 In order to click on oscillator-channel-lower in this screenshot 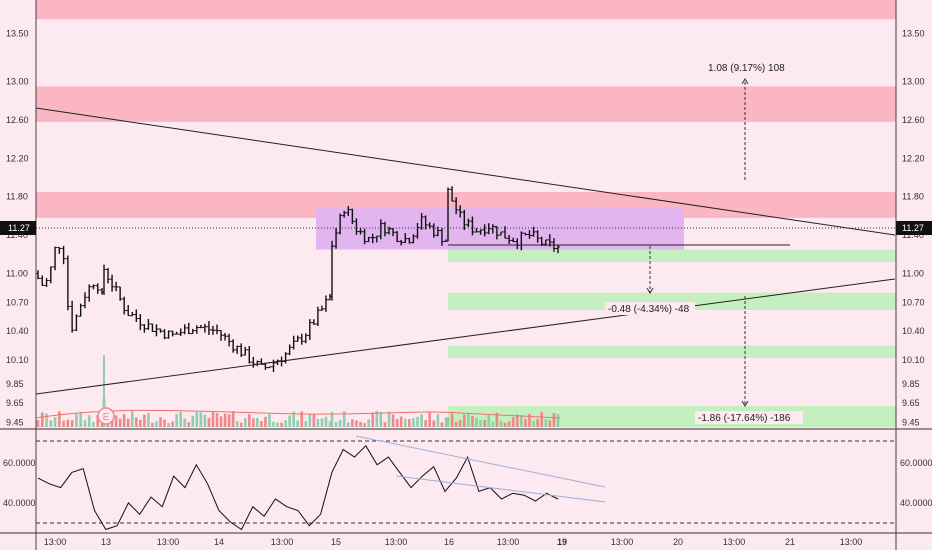, I will do `click(500, 489)`.